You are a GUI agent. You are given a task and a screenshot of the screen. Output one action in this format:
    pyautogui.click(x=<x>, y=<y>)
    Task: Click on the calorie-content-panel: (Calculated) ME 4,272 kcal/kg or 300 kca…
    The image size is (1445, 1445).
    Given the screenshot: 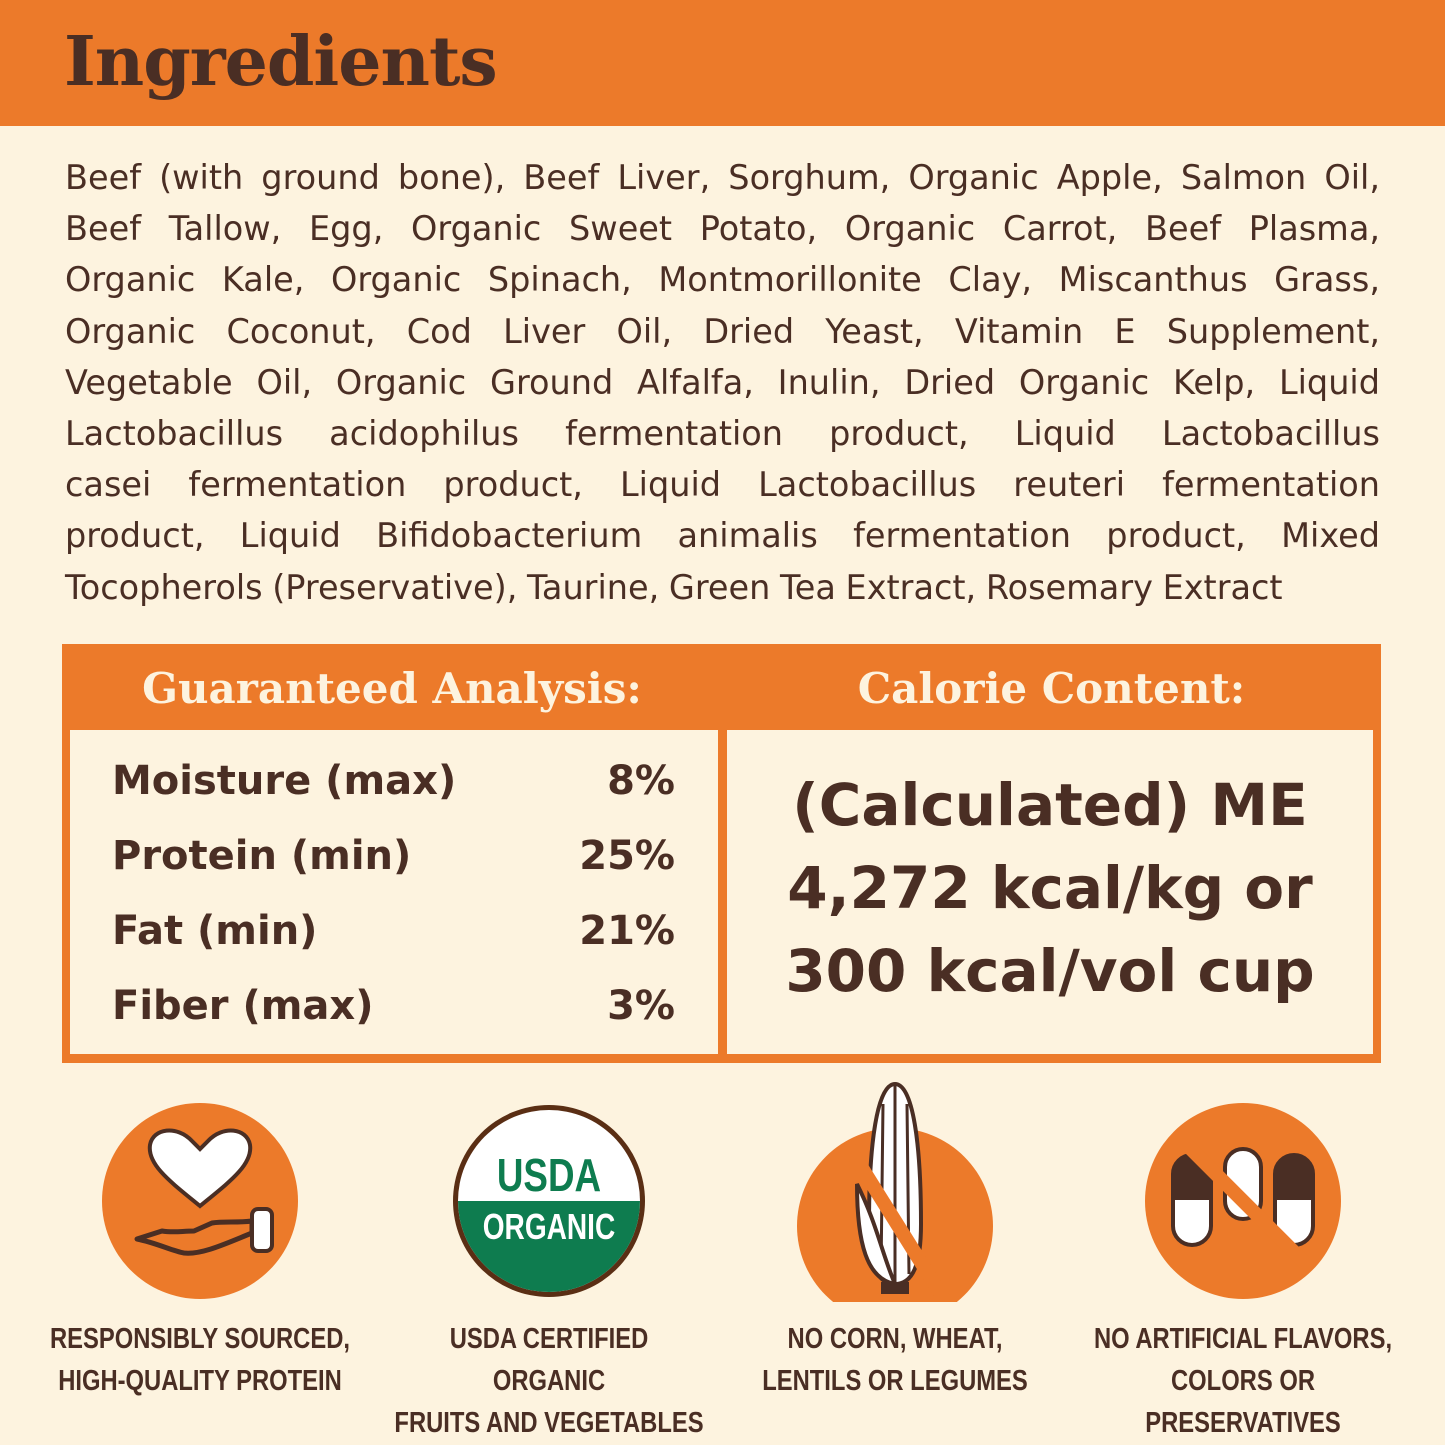 What is the action you would take?
    pyautogui.click(x=1050, y=892)
    